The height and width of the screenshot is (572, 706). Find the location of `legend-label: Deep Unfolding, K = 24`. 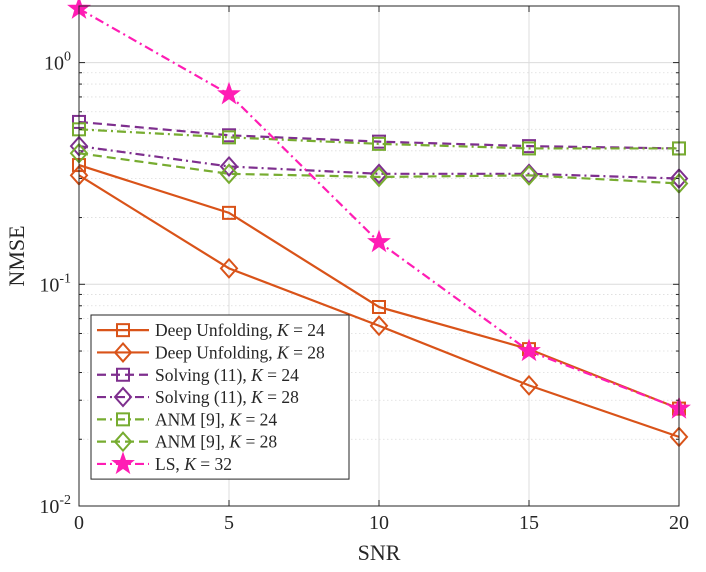

legend-label: Deep Unfolding, K = 24 is located at coordinates (240, 330).